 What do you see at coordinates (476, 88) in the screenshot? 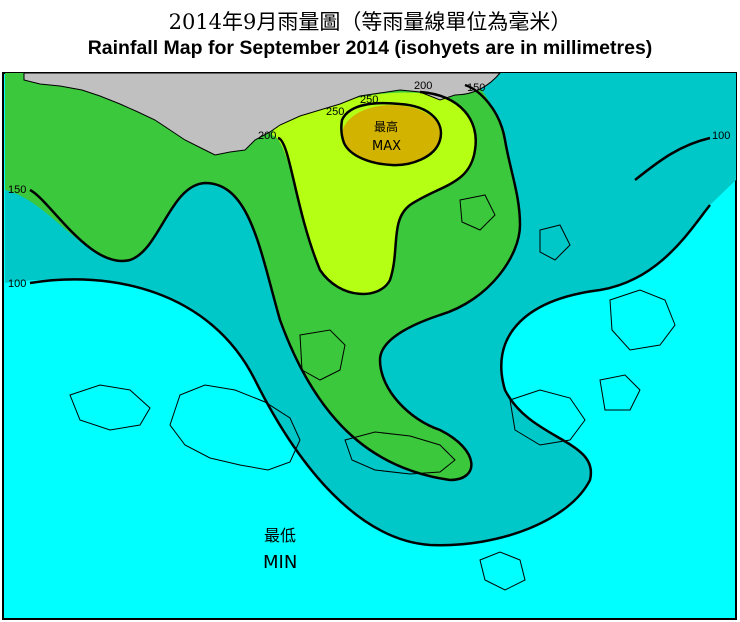
I see `isohyet-label-150-top: 150` at bounding box center [476, 88].